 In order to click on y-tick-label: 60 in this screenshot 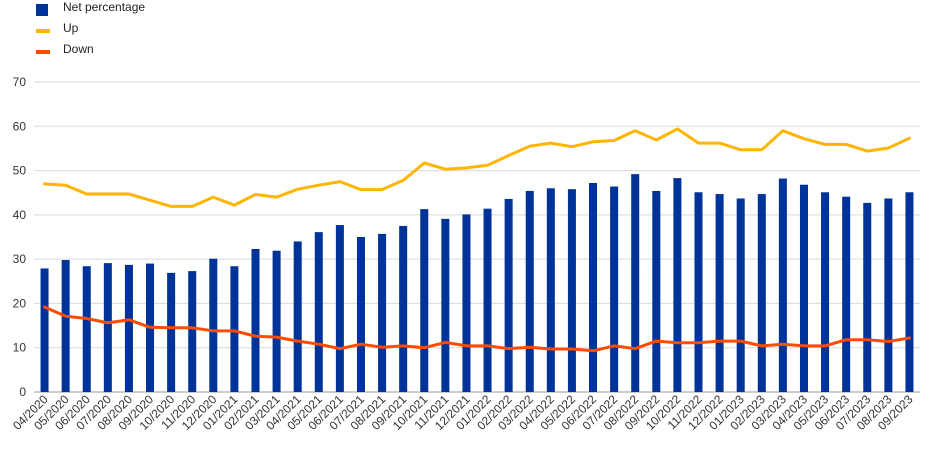, I will do `click(20, 126)`.